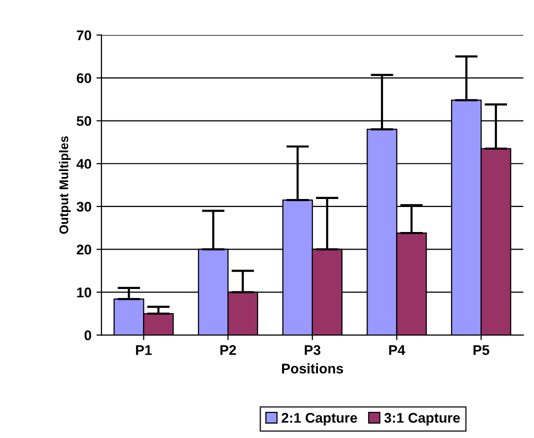 This screenshot has width=534, height=438. I want to click on x-tick-label: P4, so click(397, 350).